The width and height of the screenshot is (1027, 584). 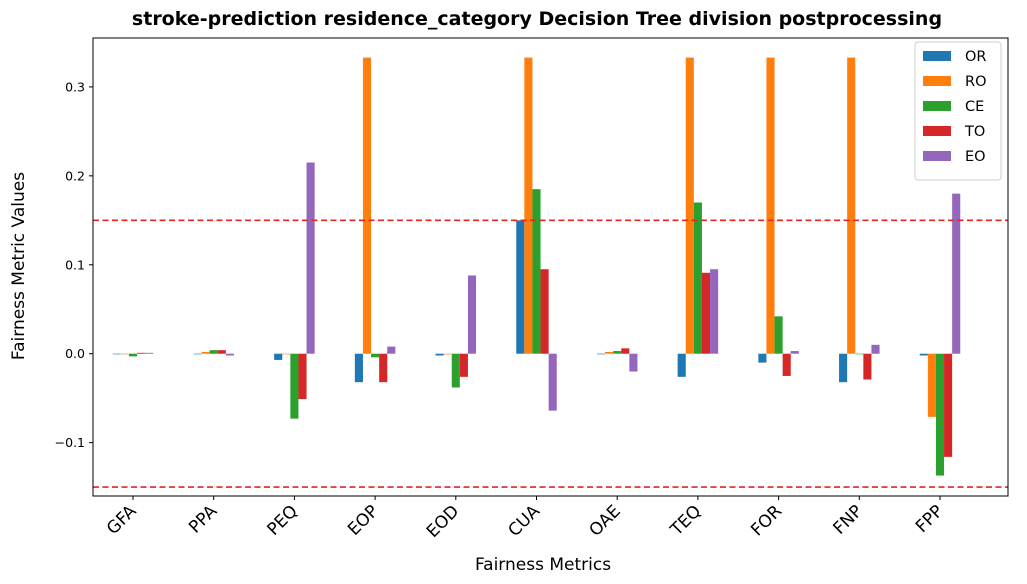 I want to click on bar-to-fnp, so click(x=867, y=366).